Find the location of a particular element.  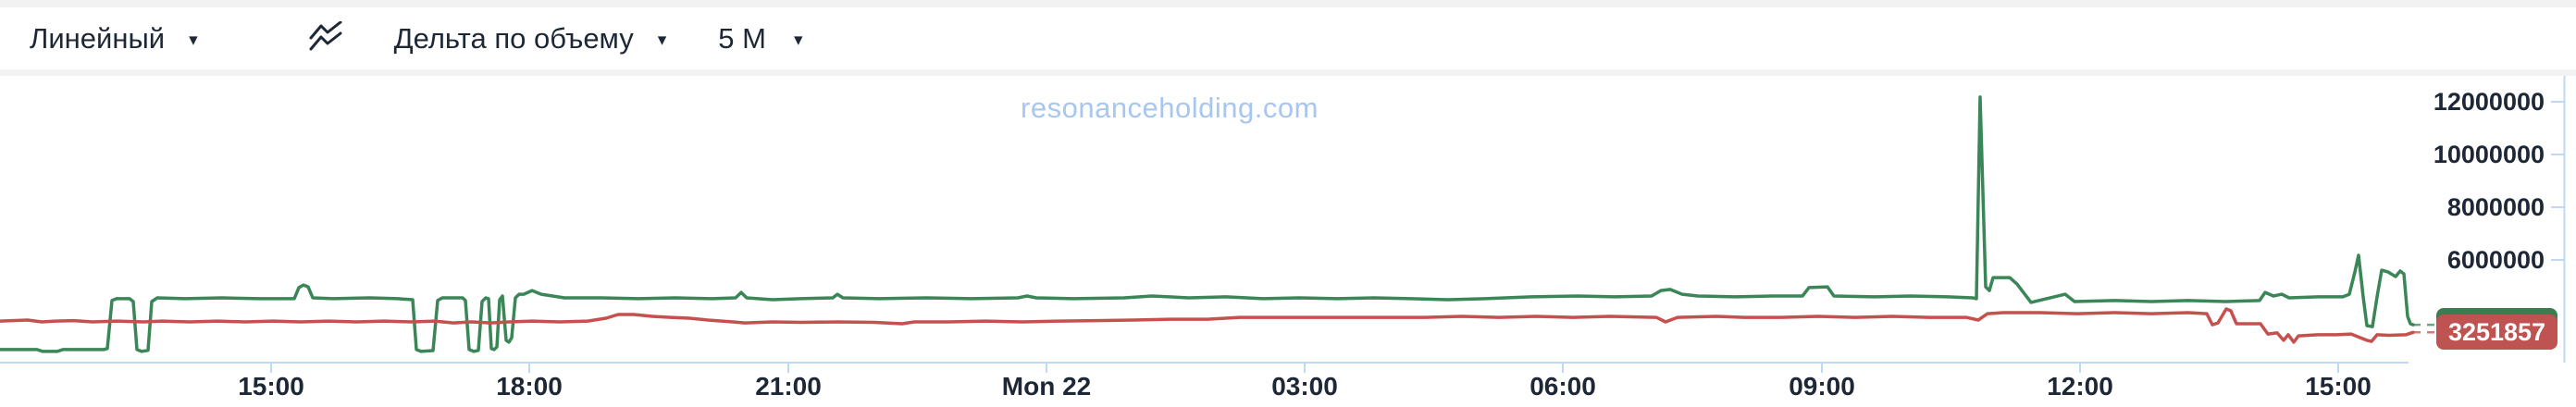

x-tick-label: Mon 22 is located at coordinates (1046, 387).